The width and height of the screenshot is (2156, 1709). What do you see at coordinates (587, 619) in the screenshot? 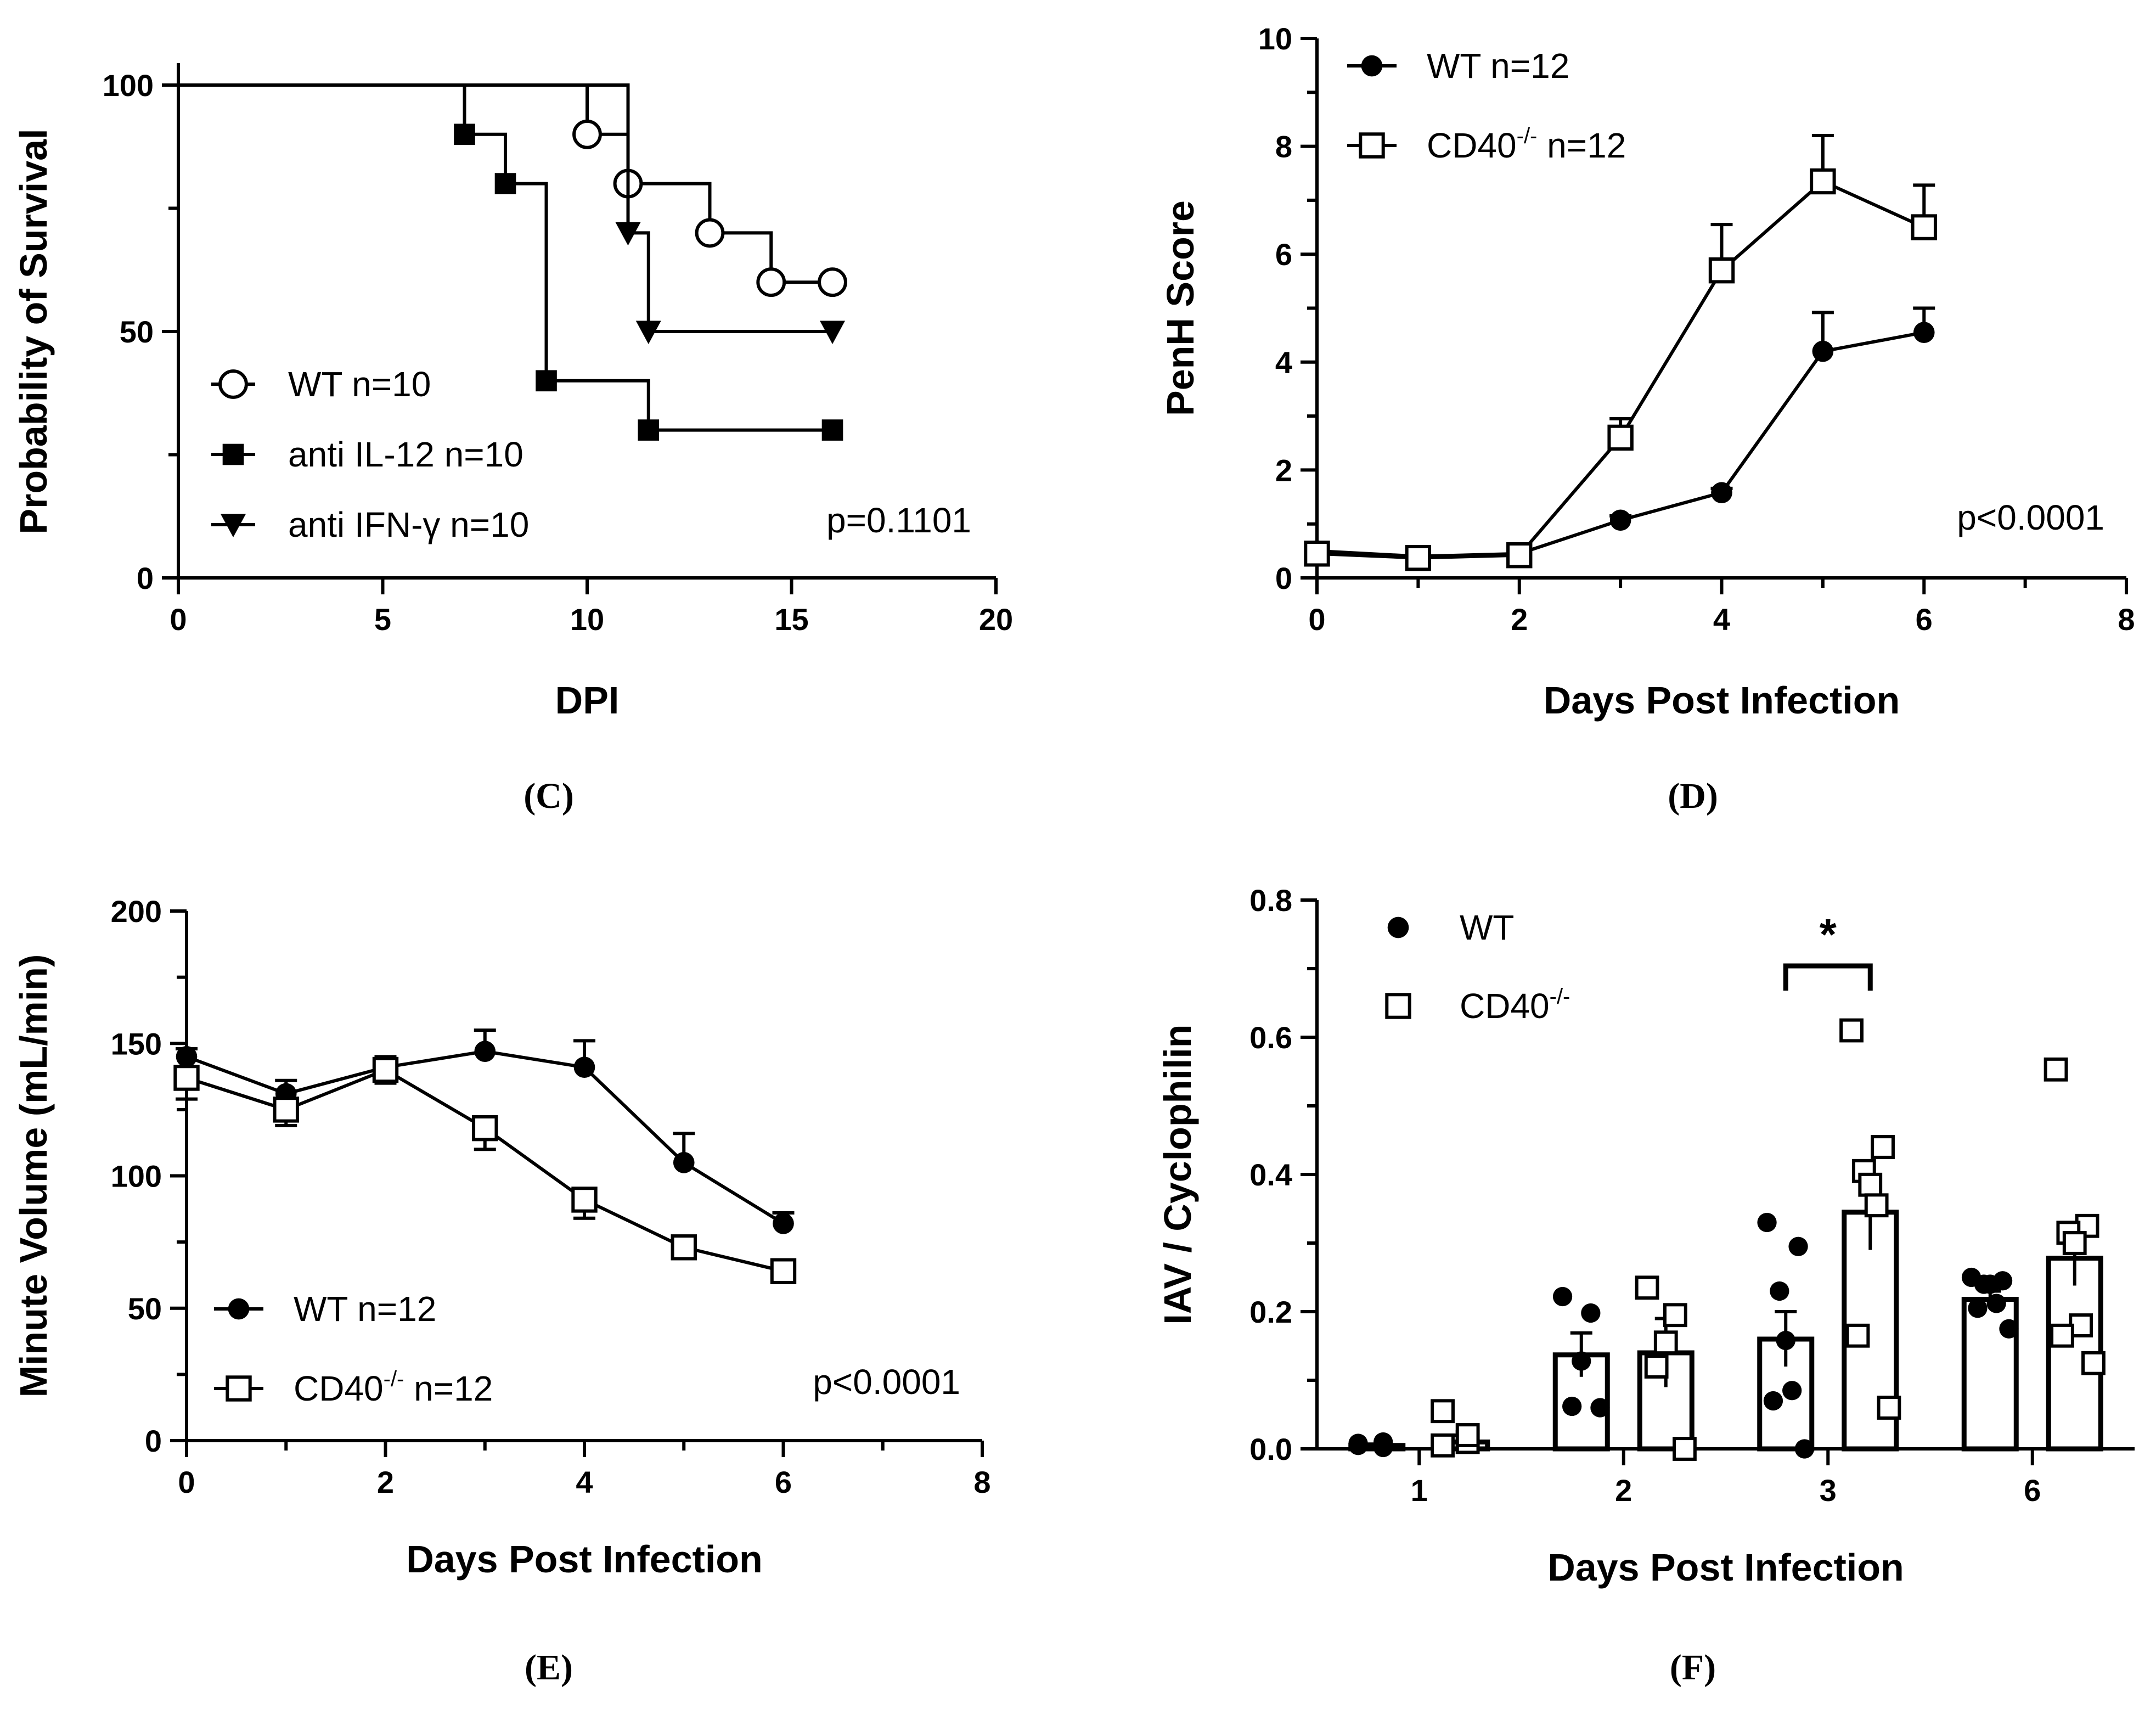
I see `x-tick-label: 10` at bounding box center [587, 619].